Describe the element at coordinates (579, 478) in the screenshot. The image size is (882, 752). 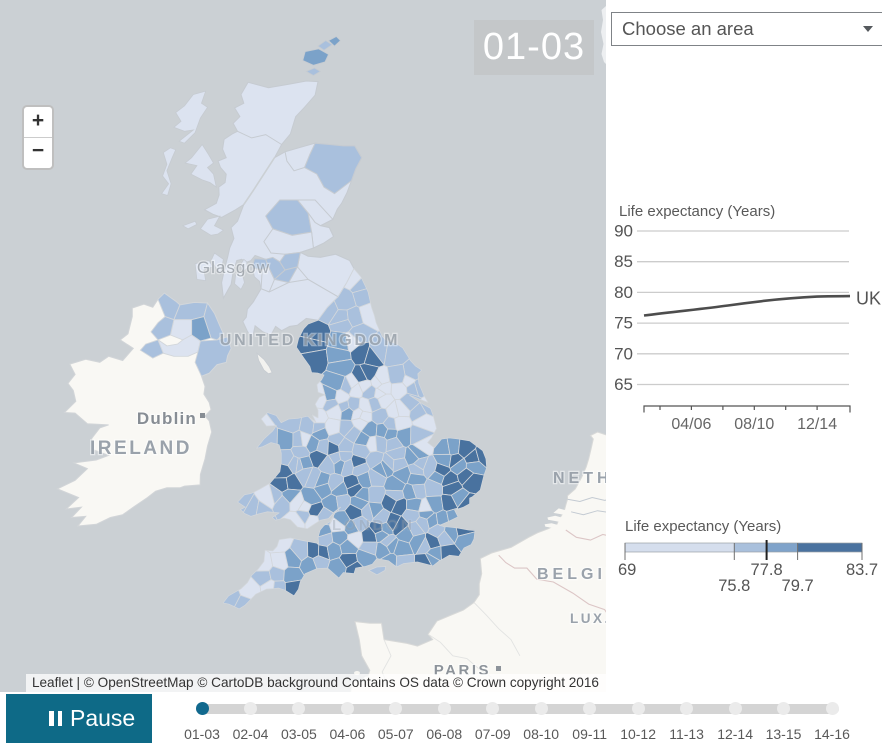
I see `svg-text: NETHERLANDS` at that location.